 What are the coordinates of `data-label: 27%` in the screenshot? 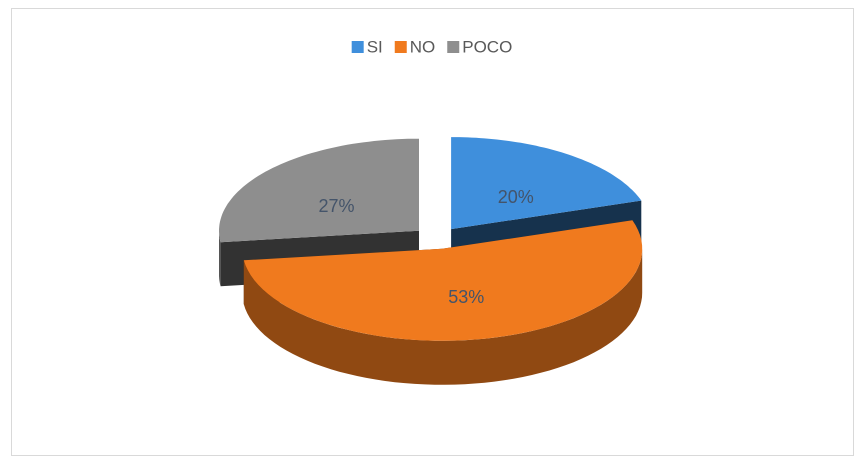 It's located at (336, 206).